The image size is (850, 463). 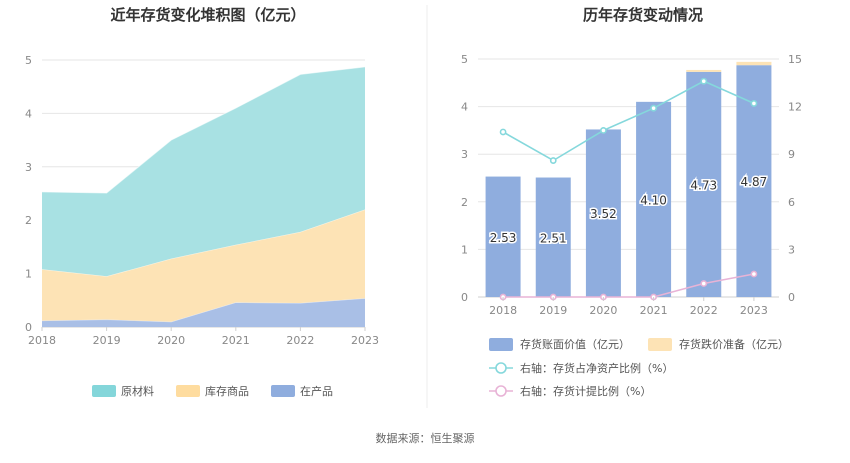 What do you see at coordinates (227, 391) in the screenshot?
I see `left-legend-label: 库存商品` at bounding box center [227, 391].